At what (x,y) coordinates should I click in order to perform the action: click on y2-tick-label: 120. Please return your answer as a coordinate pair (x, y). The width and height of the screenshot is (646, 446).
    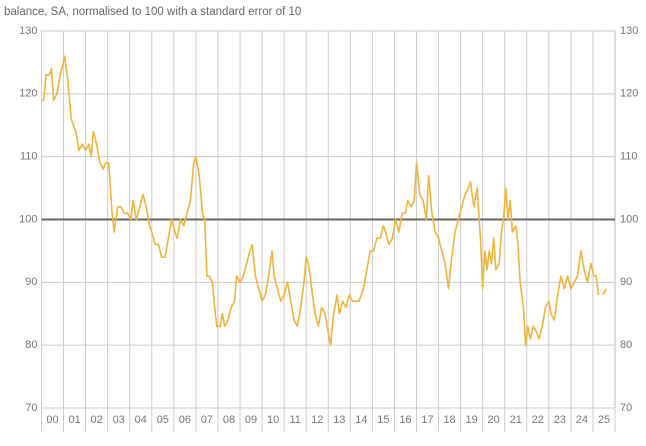
    Looking at the image, I should click on (629, 94).